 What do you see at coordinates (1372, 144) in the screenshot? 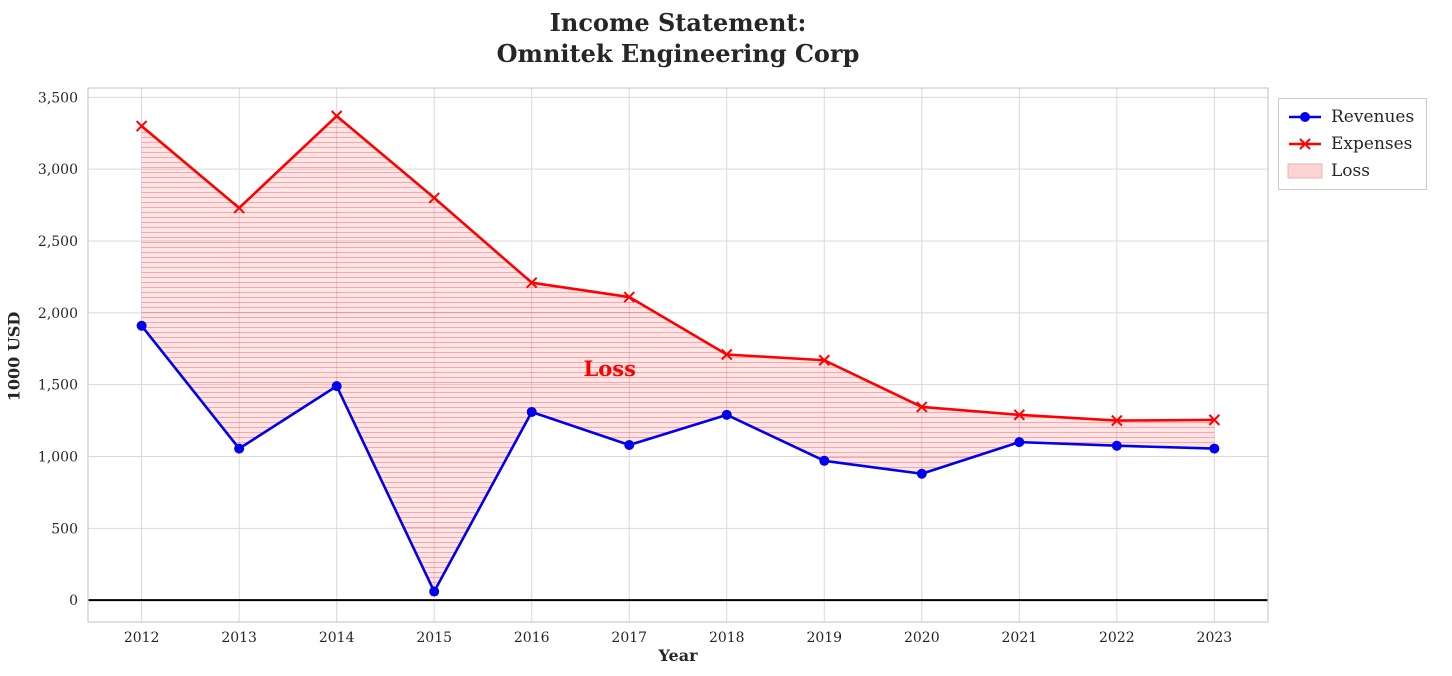
I see `legend-label: Expenses` at bounding box center [1372, 144].